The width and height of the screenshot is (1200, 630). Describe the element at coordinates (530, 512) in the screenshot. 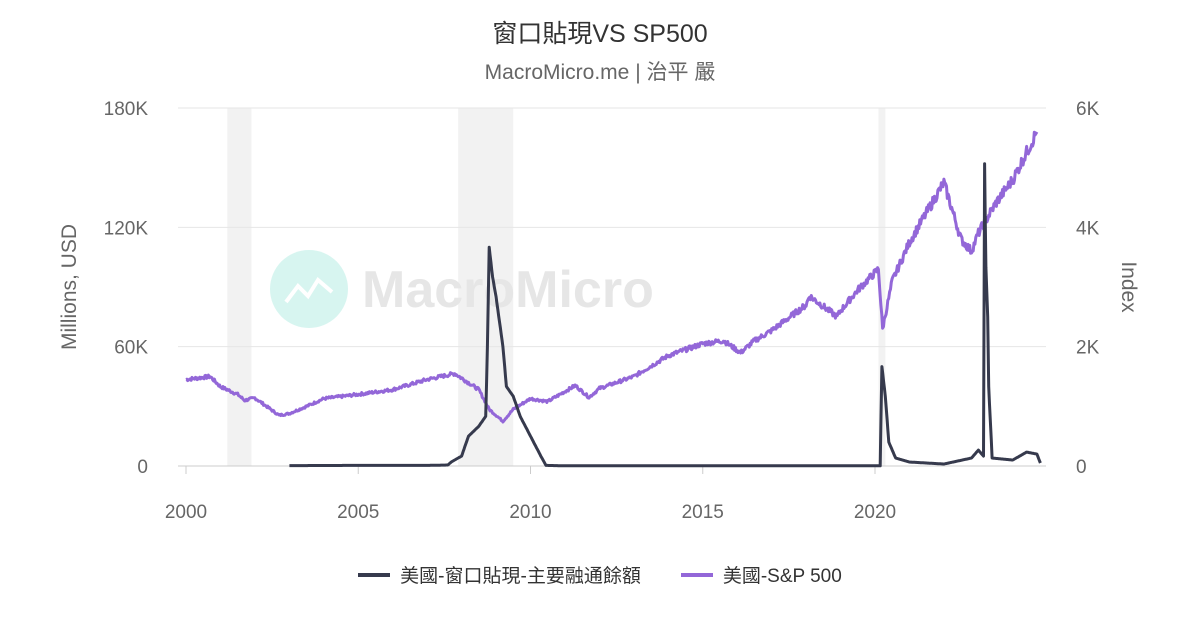

I see `x-tick-label: 2010` at that location.